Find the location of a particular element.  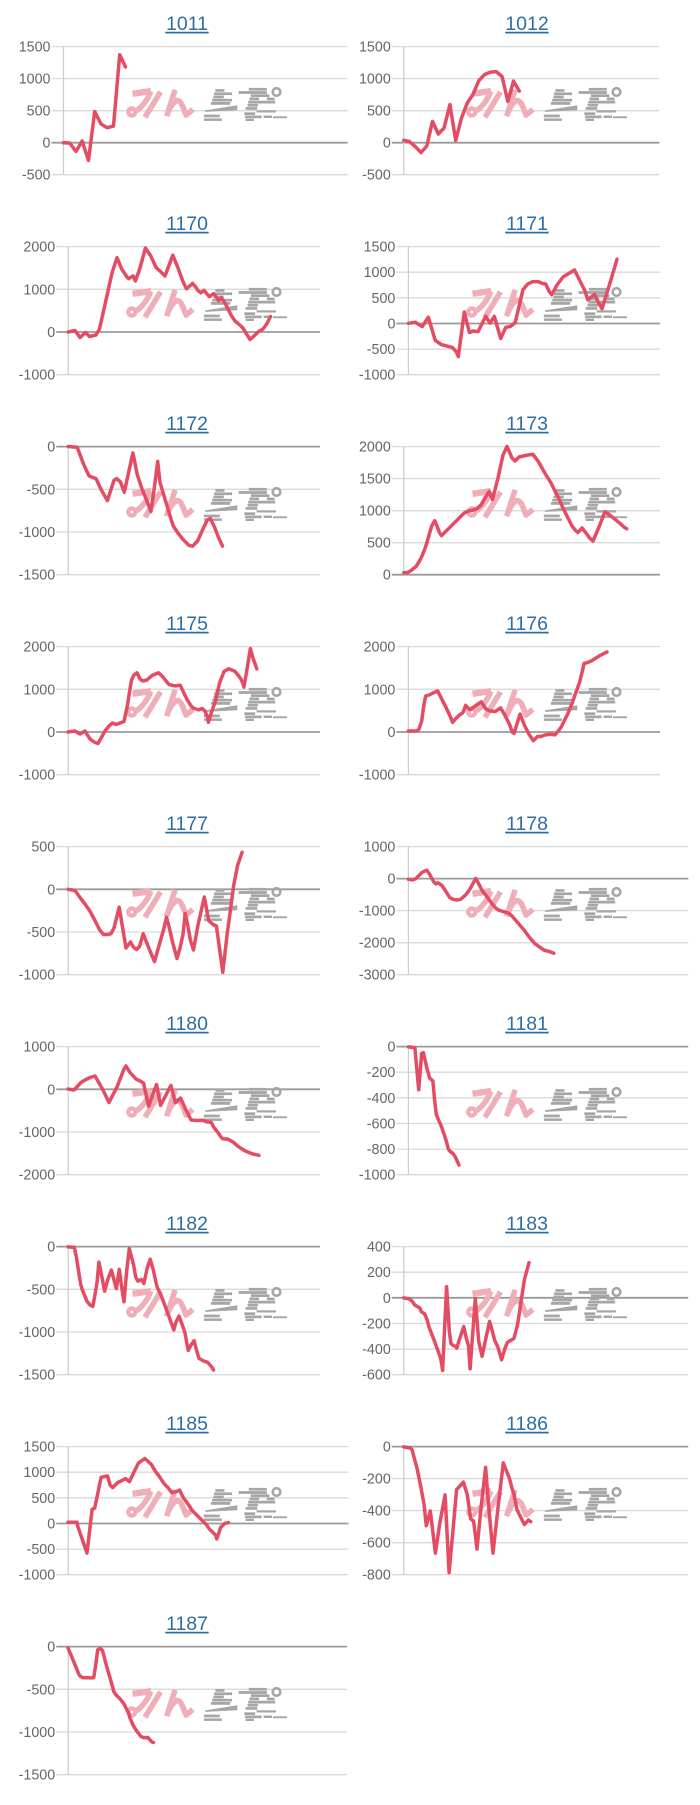

svg-text: 1180 is located at coordinates (187, 1024).